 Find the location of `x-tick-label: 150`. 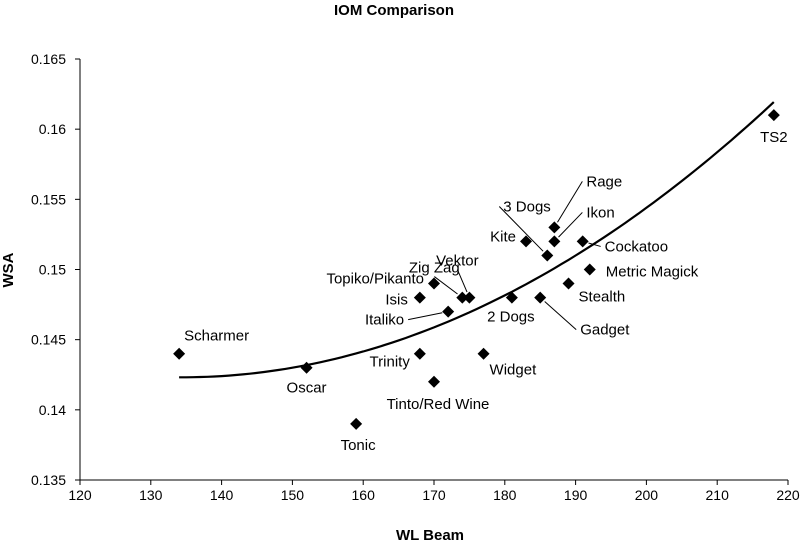

x-tick-label: 150 is located at coordinates (293, 495).